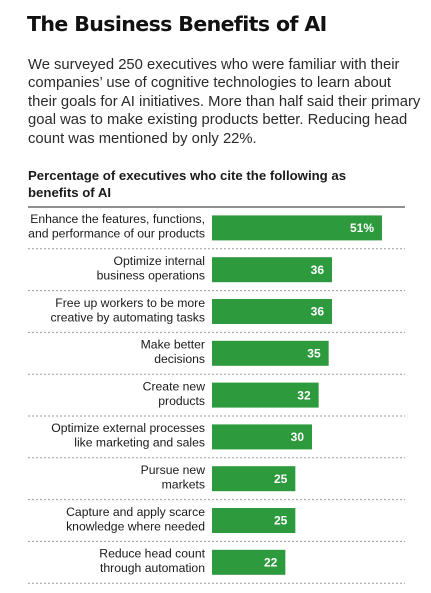 The width and height of the screenshot is (431, 593). What do you see at coordinates (117, 219) in the screenshot?
I see `category-label: Enhance the features, functions,` at bounding box center [117, 219].